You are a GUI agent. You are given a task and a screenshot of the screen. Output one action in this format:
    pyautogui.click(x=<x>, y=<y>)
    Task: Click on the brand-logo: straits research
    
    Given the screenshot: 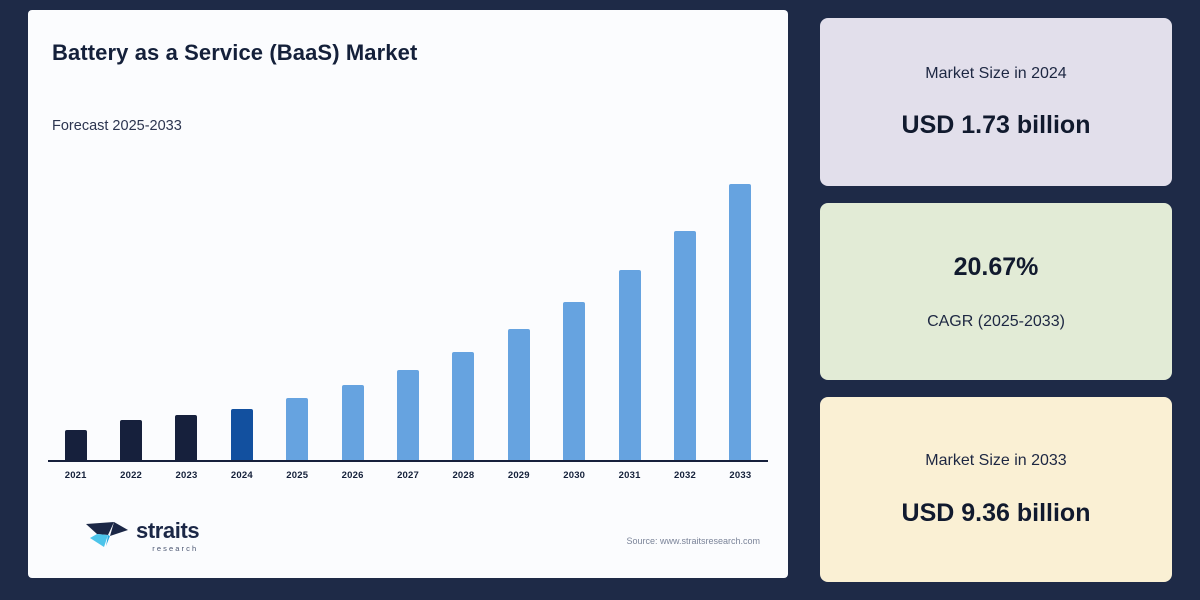 What is the action you would take?
    pyautogui.click(x=142, y=536)
    